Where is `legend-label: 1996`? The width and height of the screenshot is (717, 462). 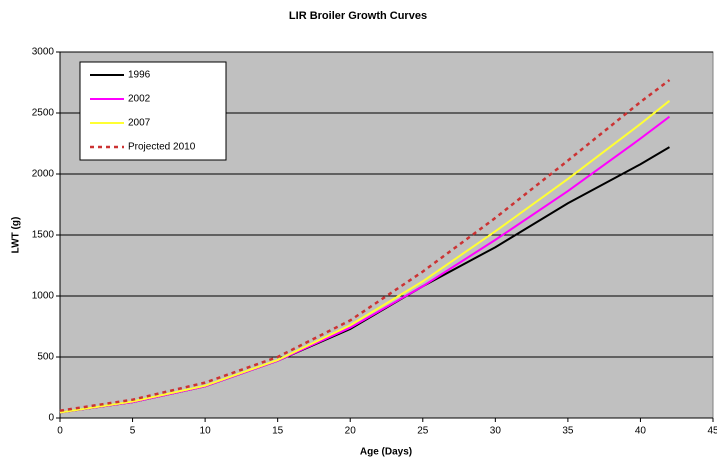 legend-label: 1996 is located at coordinates (139, 75).